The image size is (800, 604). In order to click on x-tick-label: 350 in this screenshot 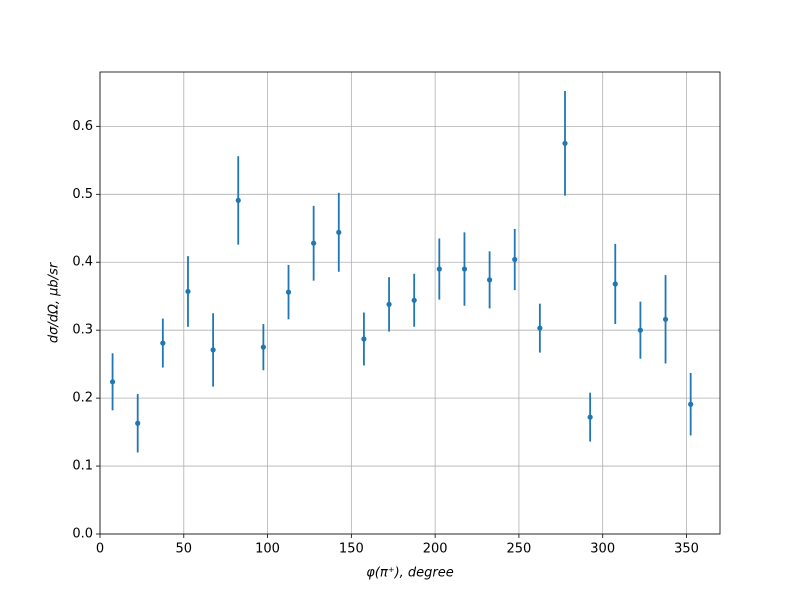, I will do `click(686, 549)`.